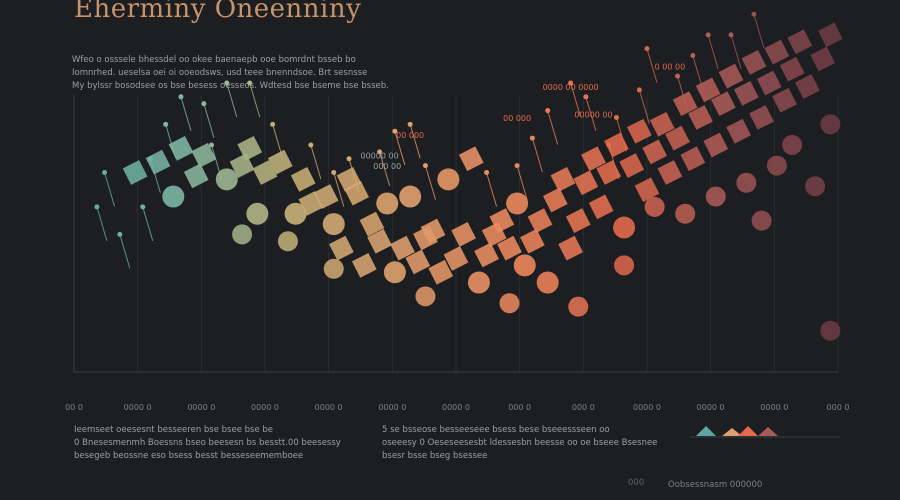 The image size is (900, 500). Describe the element at coordinates (715, 485) in the screenshot. I see `footer-note: Oobsessnasm 000000` at that location.